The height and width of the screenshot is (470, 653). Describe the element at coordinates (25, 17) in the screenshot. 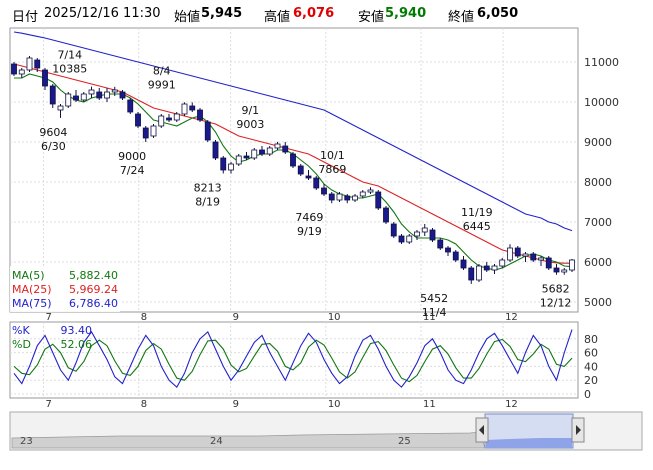

I see `date-label: 日付` at that location.